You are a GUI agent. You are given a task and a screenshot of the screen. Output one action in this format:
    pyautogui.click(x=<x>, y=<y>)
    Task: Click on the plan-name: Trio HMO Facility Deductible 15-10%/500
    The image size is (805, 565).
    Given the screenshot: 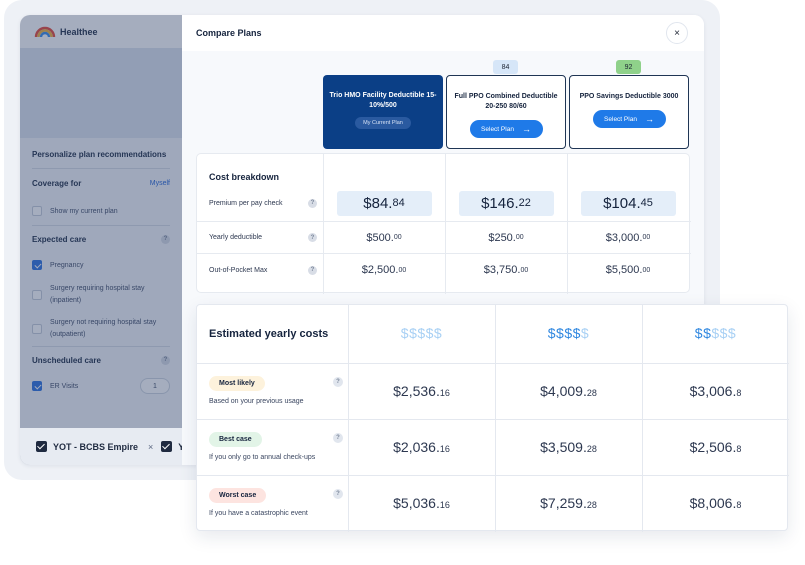 What is the action you would take?
    pyautogui.click(x=383, y=100)
    